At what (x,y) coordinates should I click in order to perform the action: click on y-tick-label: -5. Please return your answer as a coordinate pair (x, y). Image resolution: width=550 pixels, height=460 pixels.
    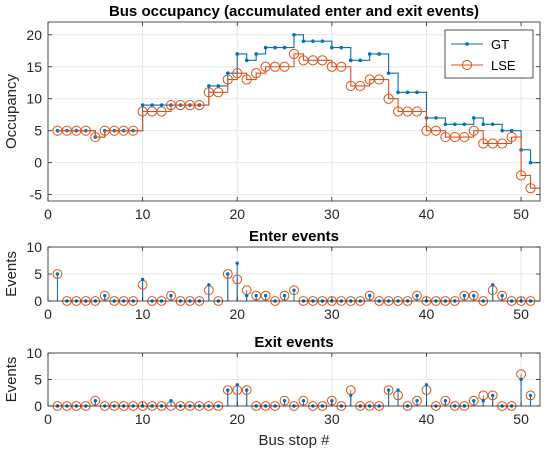
    Looking at the image, I should click on (36, 195).